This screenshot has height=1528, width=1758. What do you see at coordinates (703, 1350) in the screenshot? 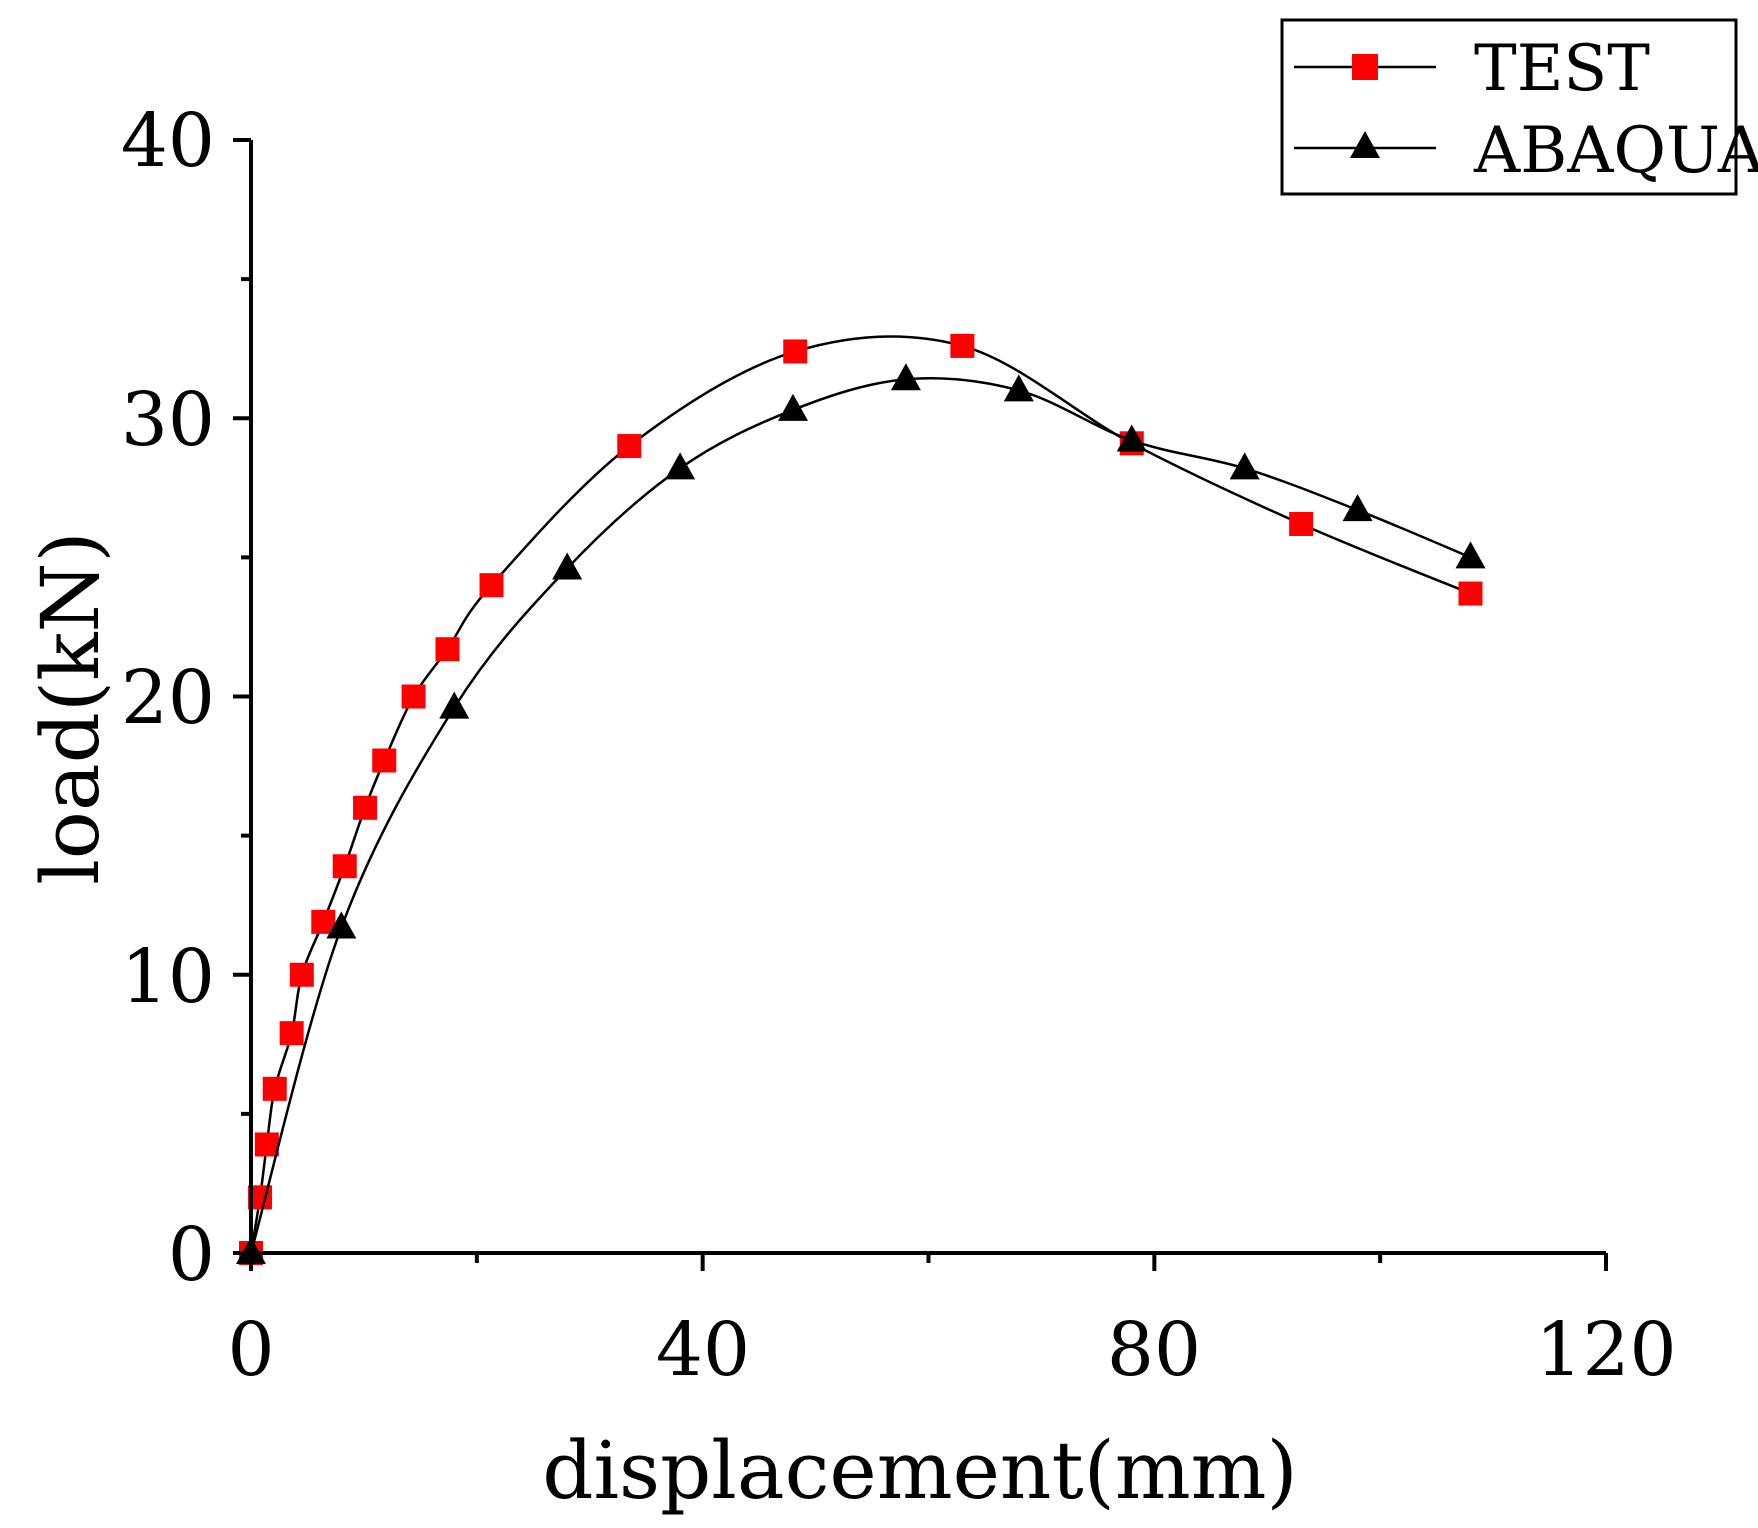
I see `x-tick-label-40: 40` at bounding box center [703, 1350].